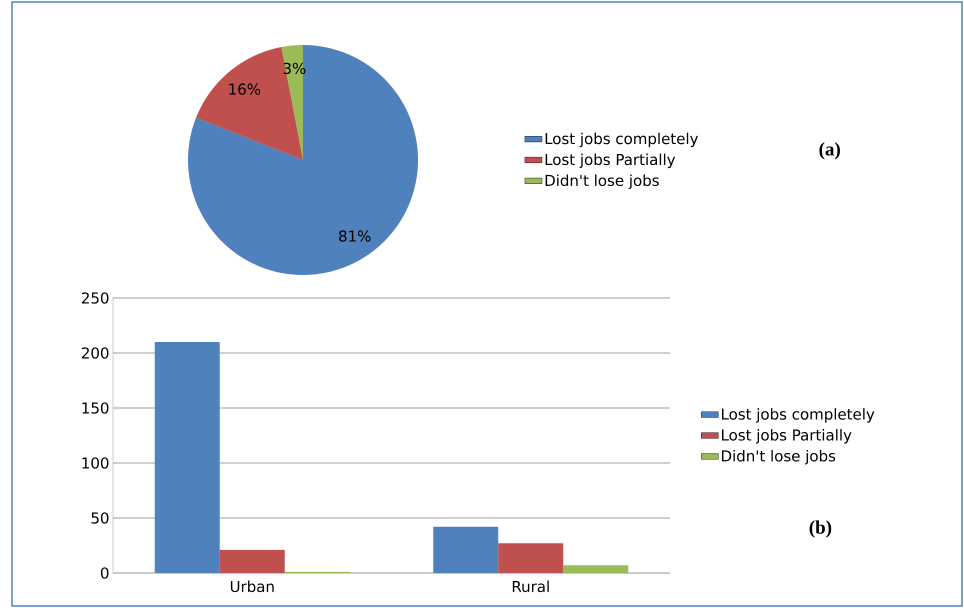 Image resolution: width=964 pixels, height=608 pixels. I want to click on y-tick-label: 100, so click(95, 463).